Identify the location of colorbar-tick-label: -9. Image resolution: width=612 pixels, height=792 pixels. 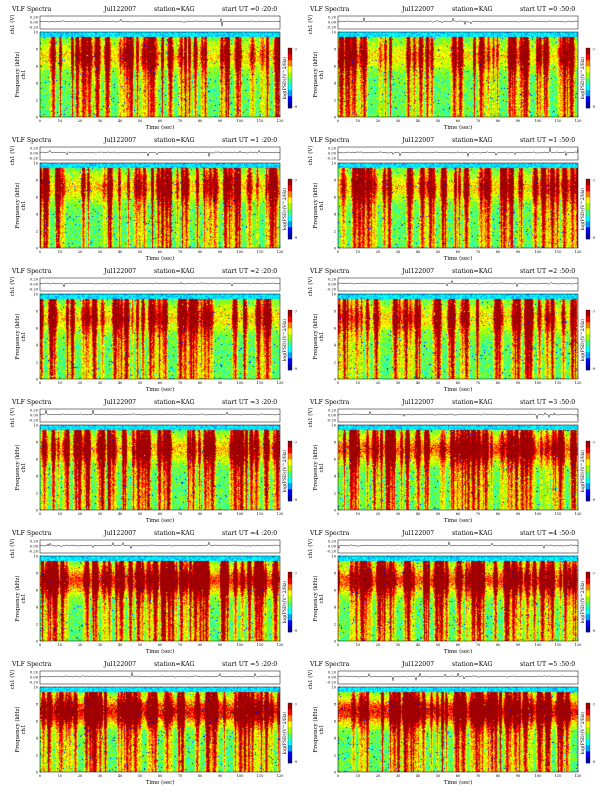
(594, 500).